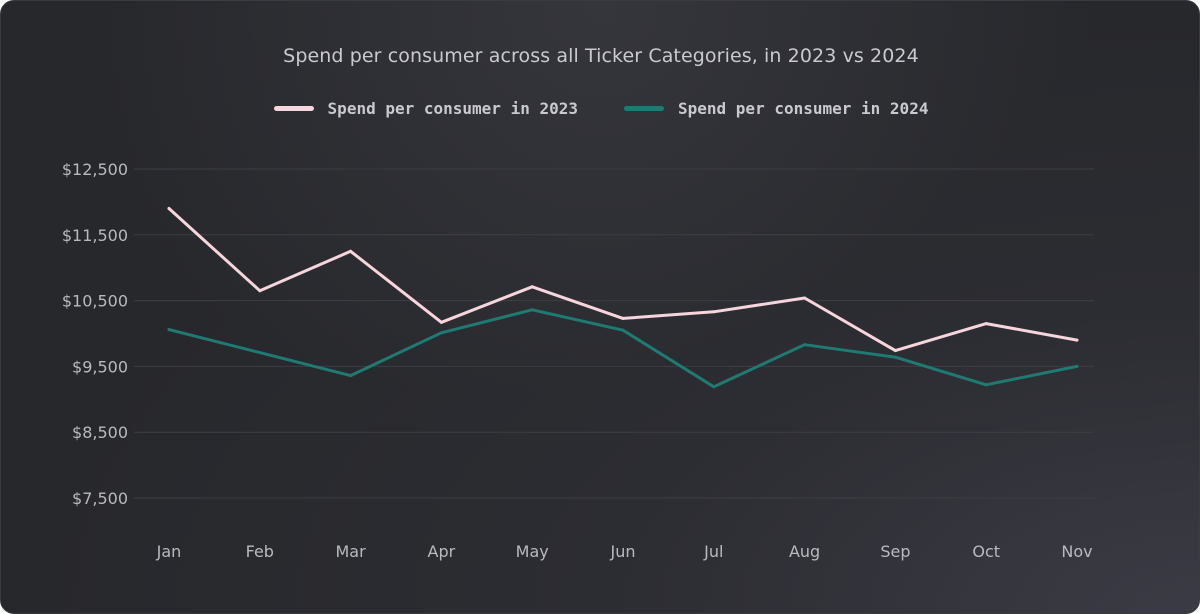 The image size is (1200, 614). What do you see at coordinates (1076, 551) in the screenshot?
I see `x-tick-label: Nov` at bounding box center [1076, 551].